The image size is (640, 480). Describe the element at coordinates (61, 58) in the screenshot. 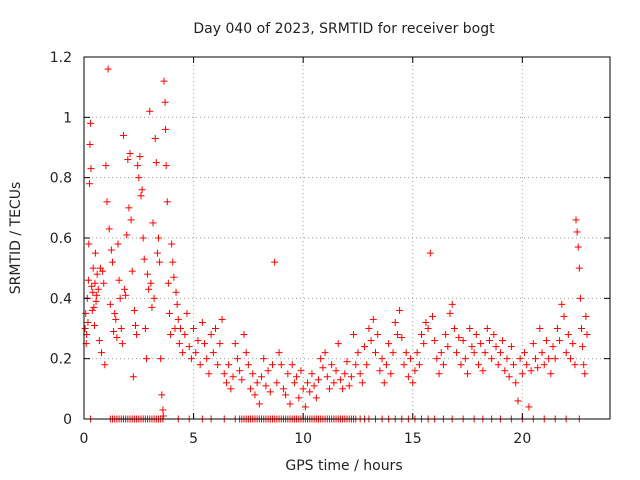

I see `y-tick-label: 1.2` at that location.